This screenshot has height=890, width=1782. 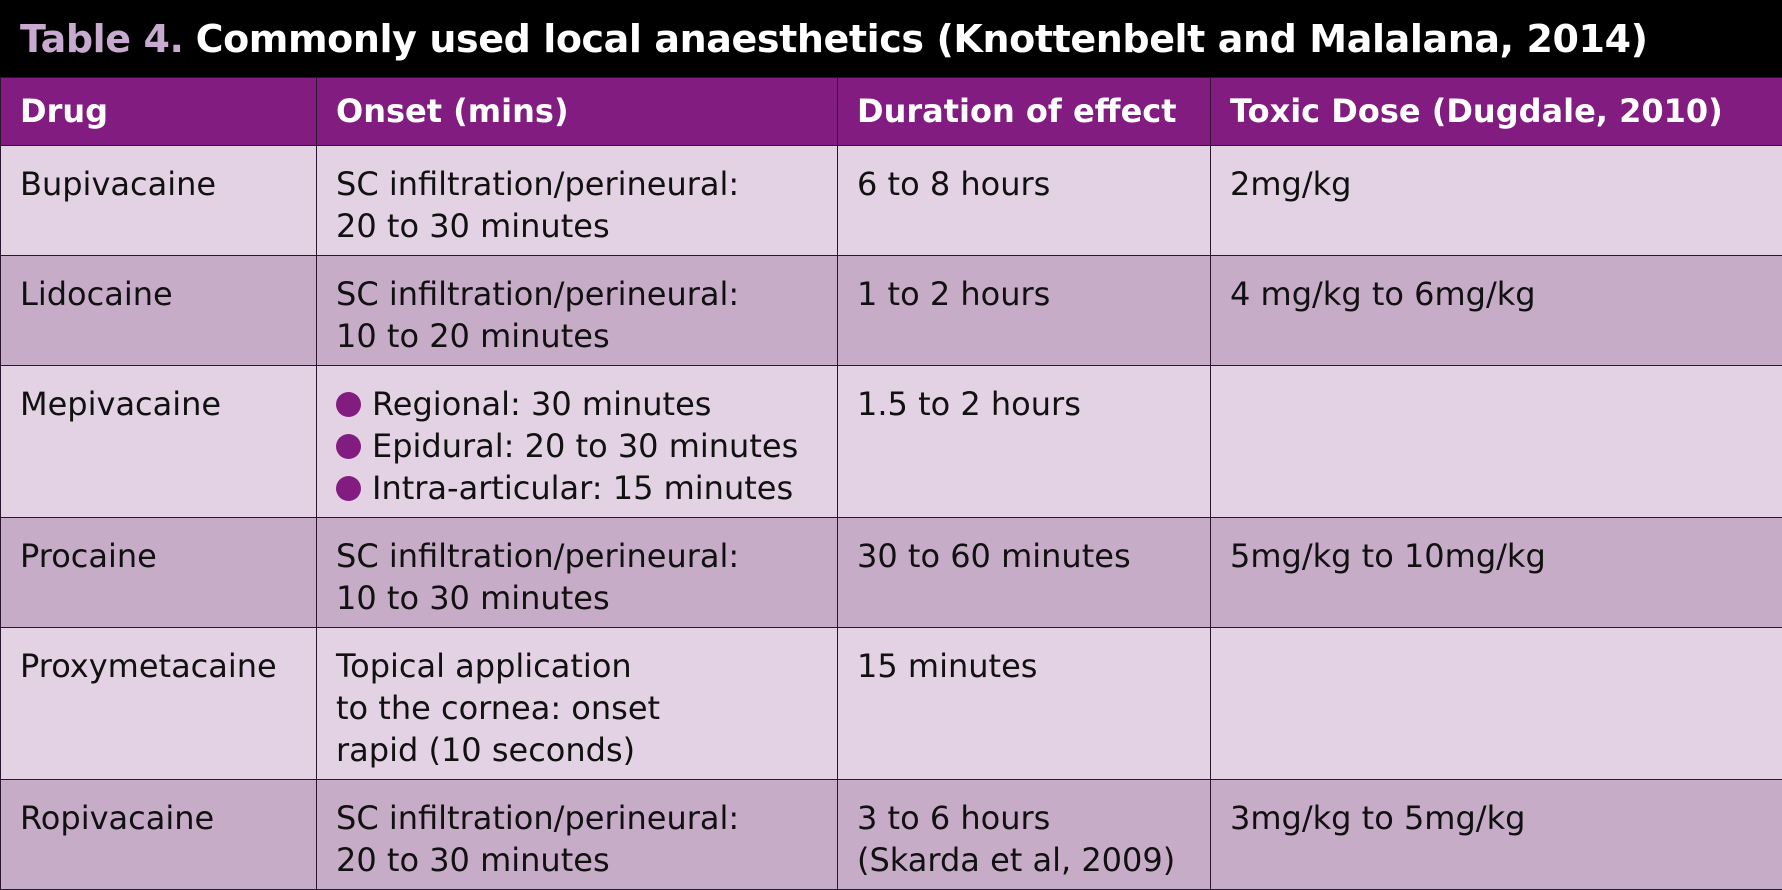 What do you see at coordinates (102, 39) in the screenshot?
I see `table-number: Table 4.` at bounding box center [102, 39].